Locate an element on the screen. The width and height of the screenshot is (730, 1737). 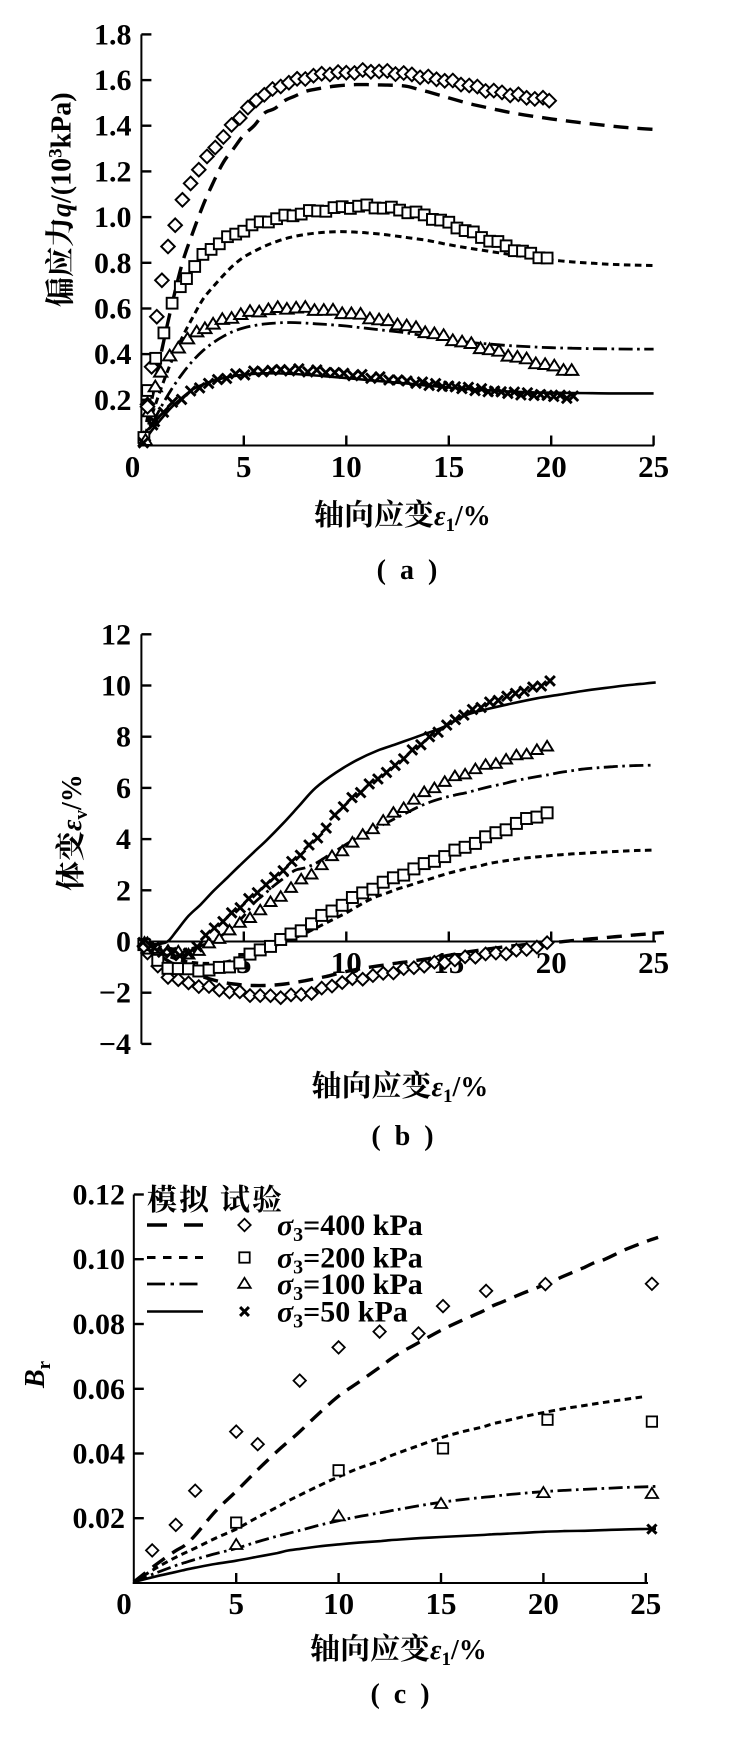
svg-text: 1.0 is located at coordinates (113, 217).